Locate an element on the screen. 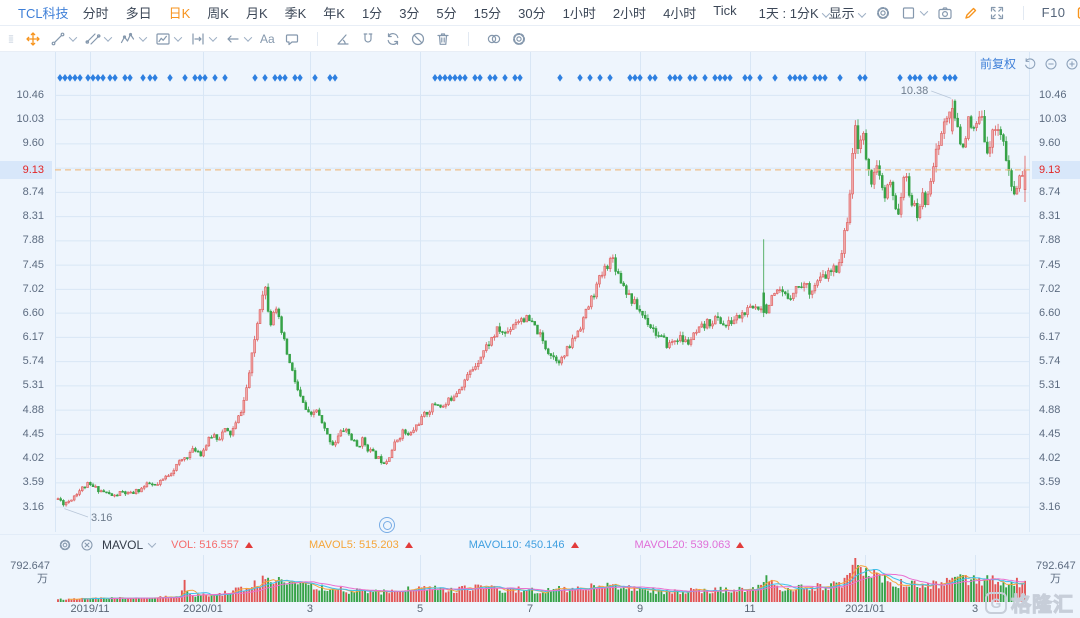 This screenshot has width=1080, height=618. wave-tool is located at coordinates (134, 39).